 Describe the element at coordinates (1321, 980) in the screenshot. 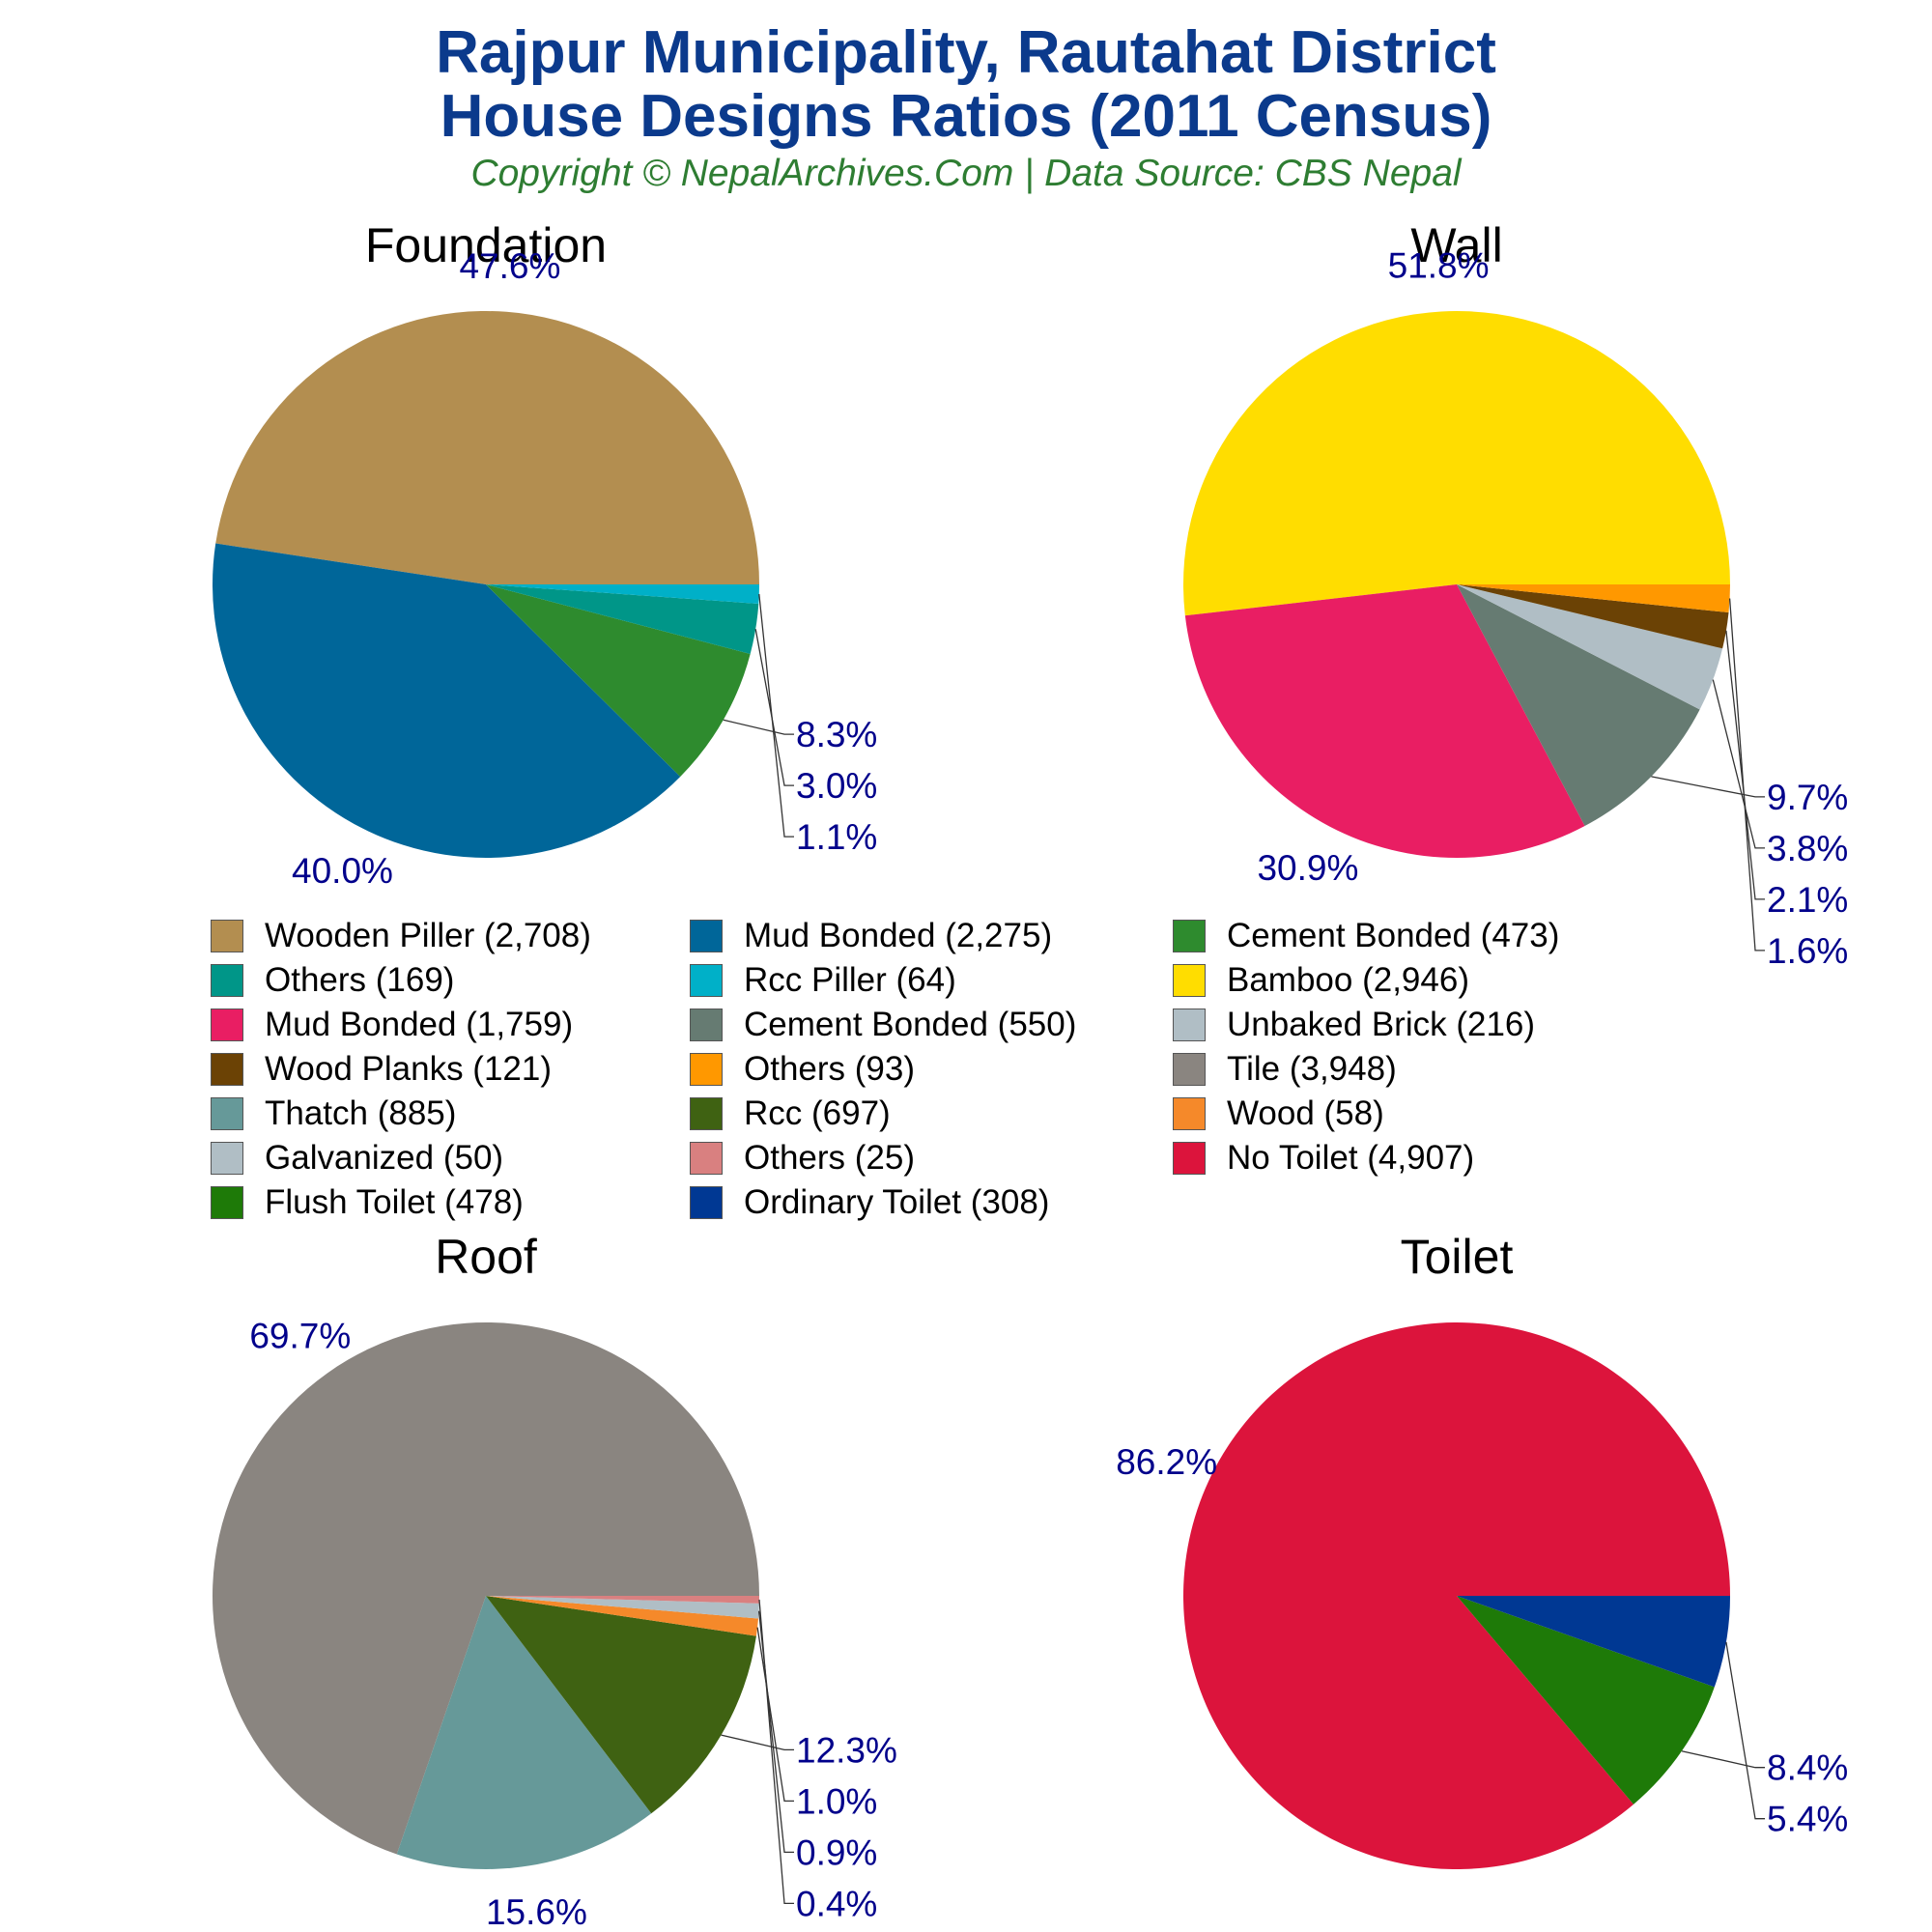

I see `legend-item: Bamboo (2,946)` at that location.